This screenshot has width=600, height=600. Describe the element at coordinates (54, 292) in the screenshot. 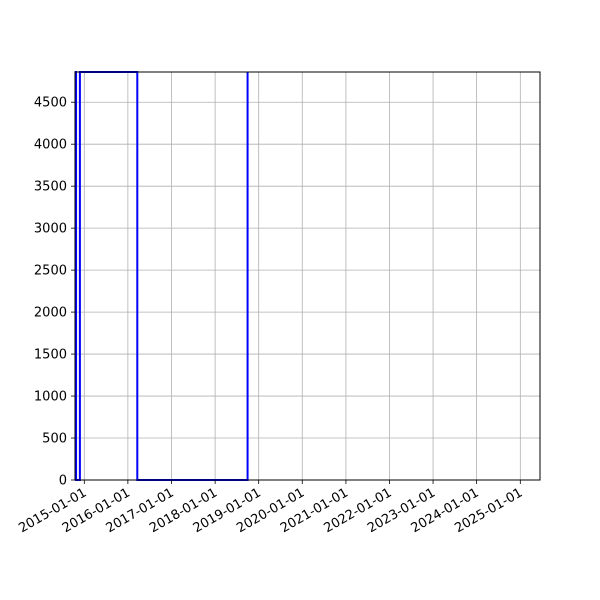

I see `y-axis: 0 500 1000 1500 2000 2500 3000 3500 4000 4500` at that location.